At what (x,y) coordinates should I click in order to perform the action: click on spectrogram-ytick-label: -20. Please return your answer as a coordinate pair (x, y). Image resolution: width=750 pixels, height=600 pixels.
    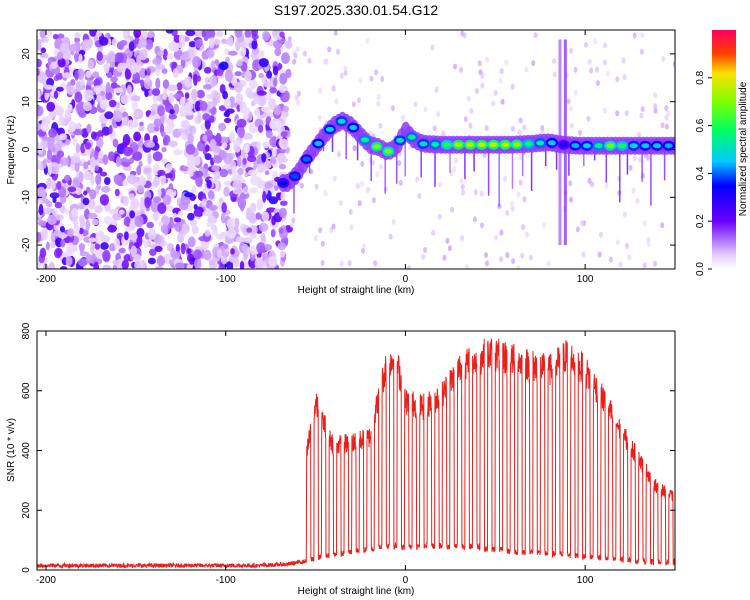
    Looking at the image, I should click on (26, 244).